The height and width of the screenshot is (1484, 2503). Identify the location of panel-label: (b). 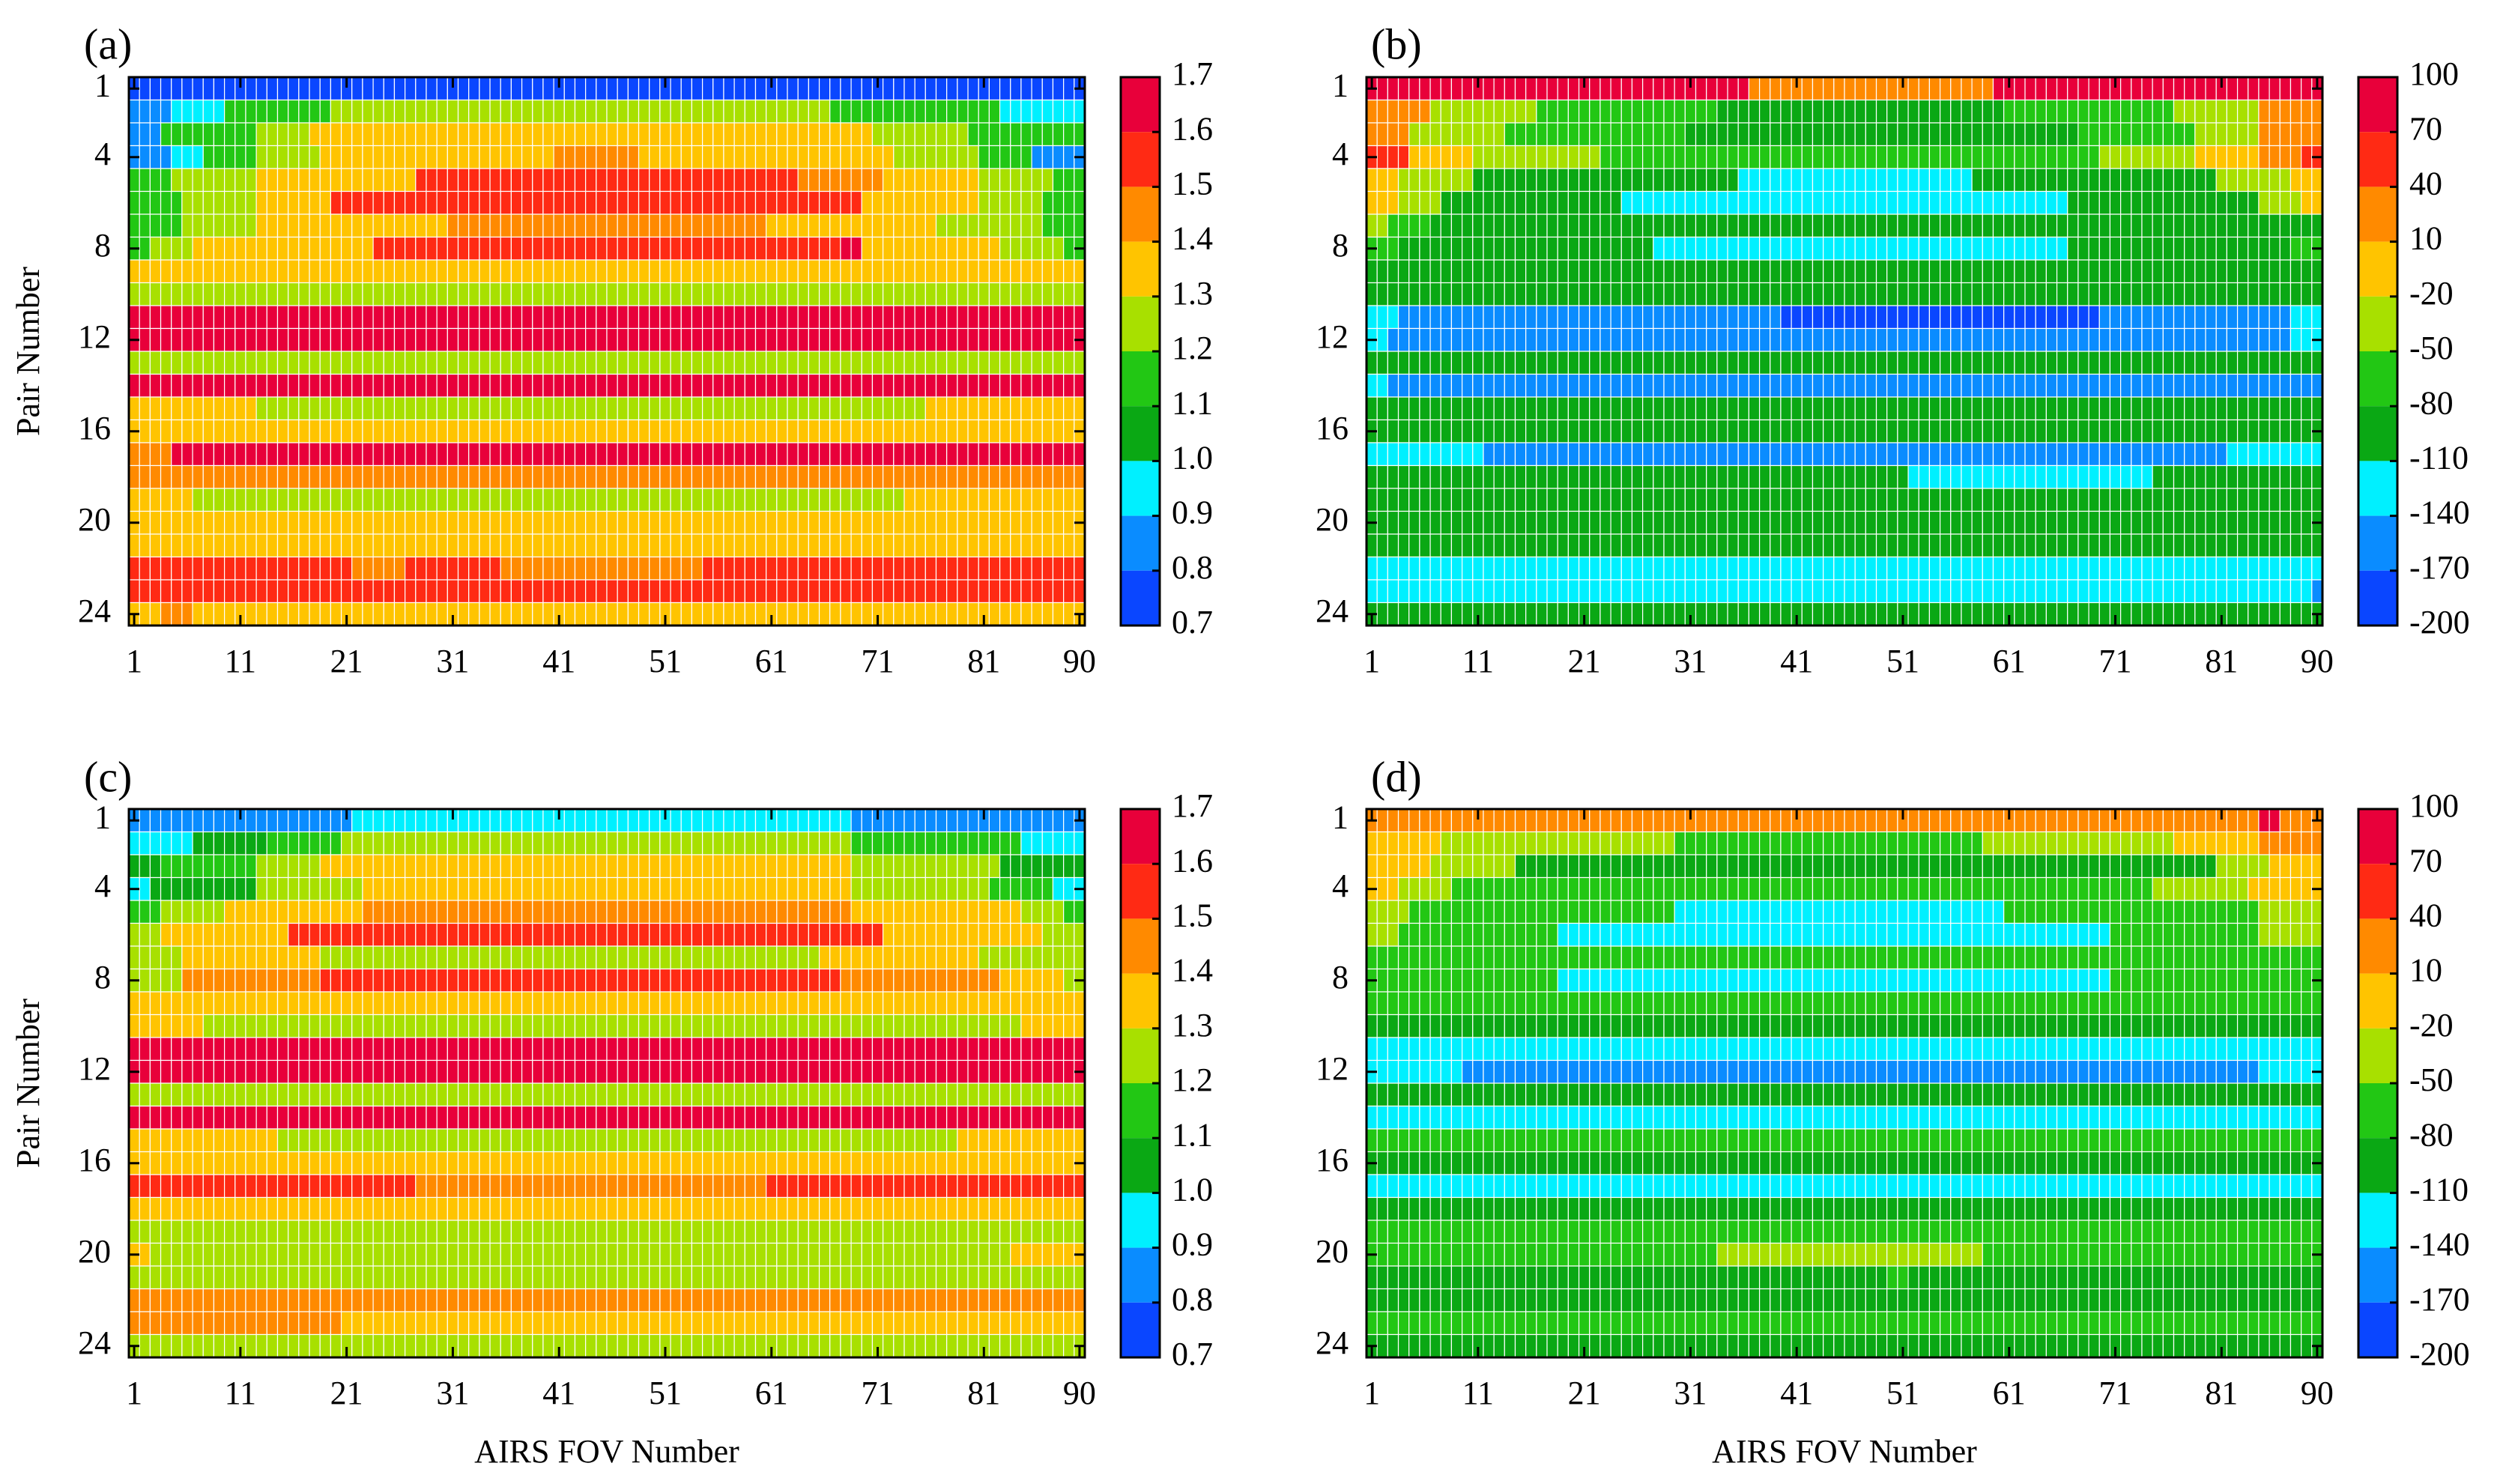
(1396, 43).